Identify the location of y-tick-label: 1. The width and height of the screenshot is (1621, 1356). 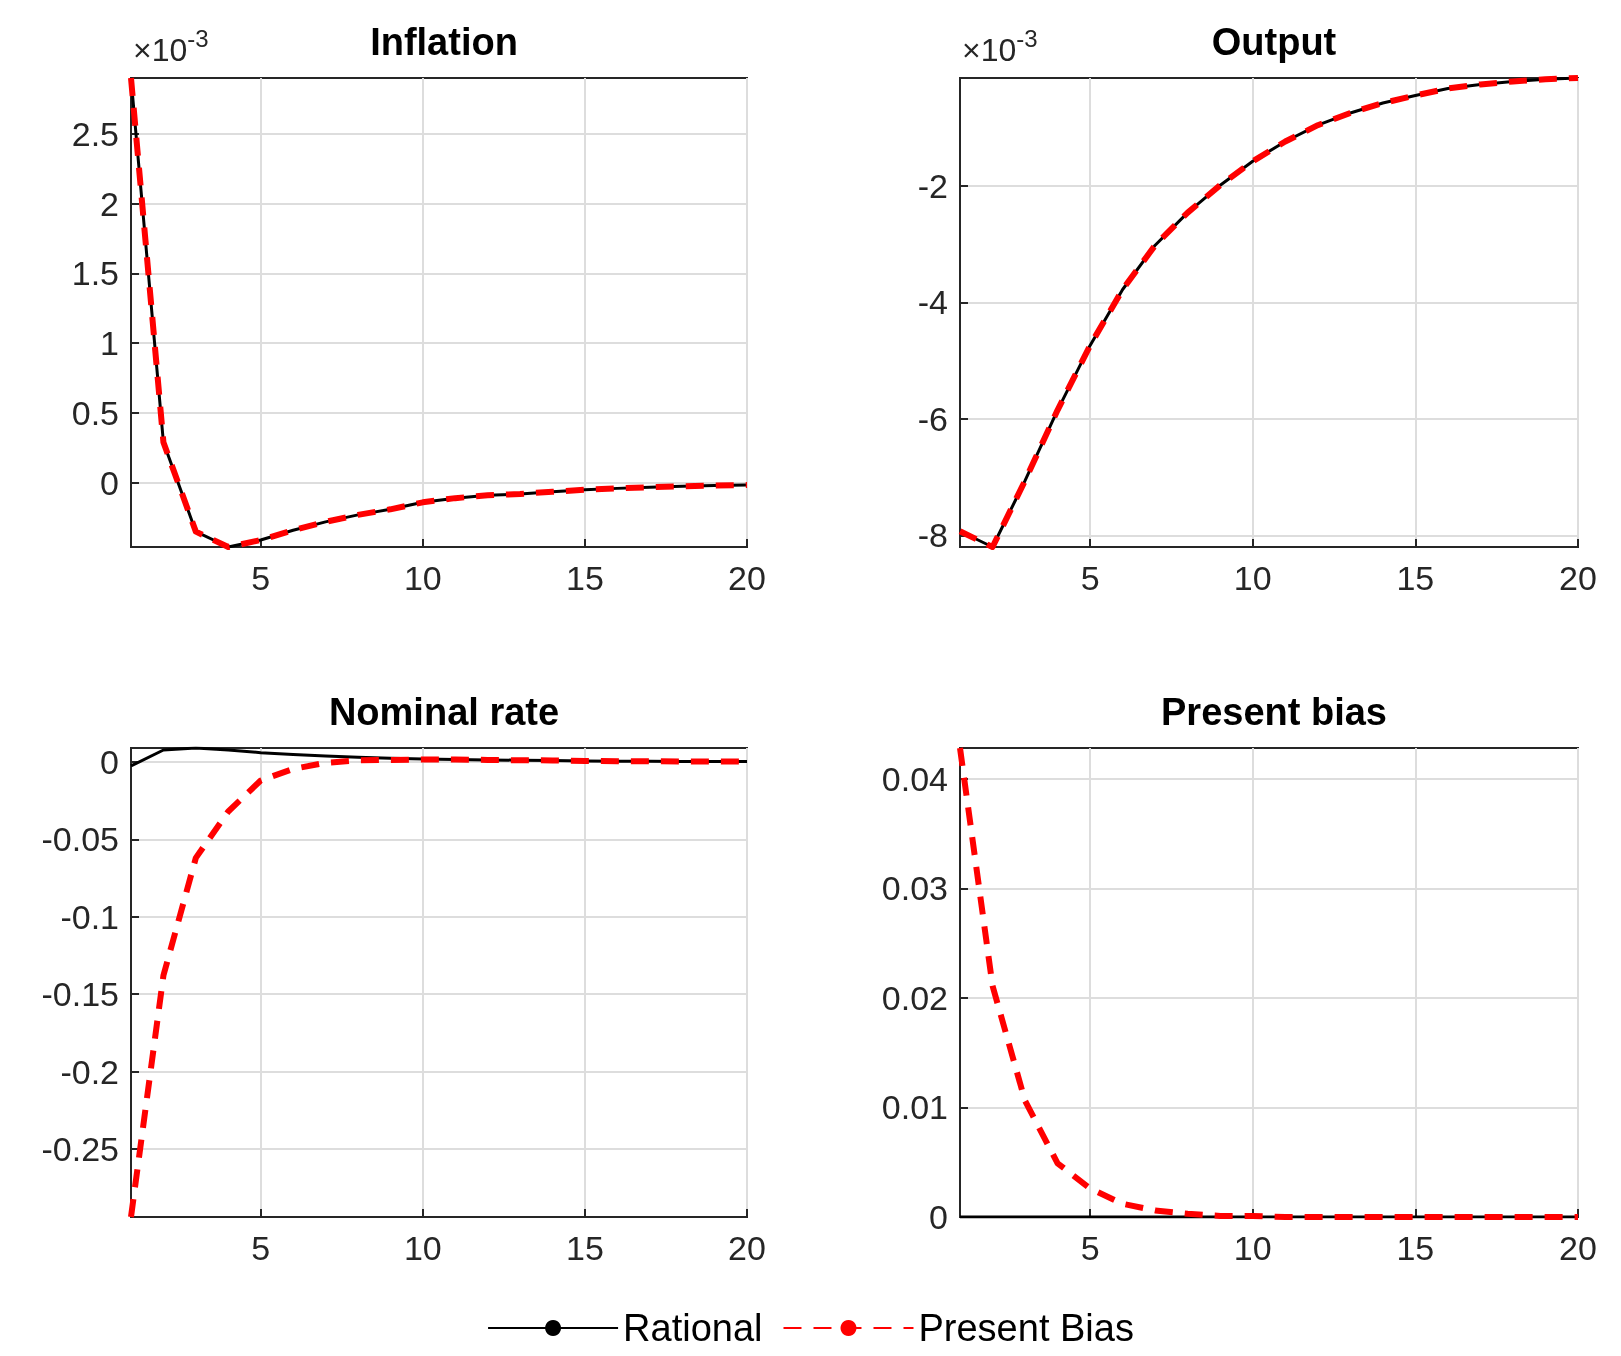
(109, 343).